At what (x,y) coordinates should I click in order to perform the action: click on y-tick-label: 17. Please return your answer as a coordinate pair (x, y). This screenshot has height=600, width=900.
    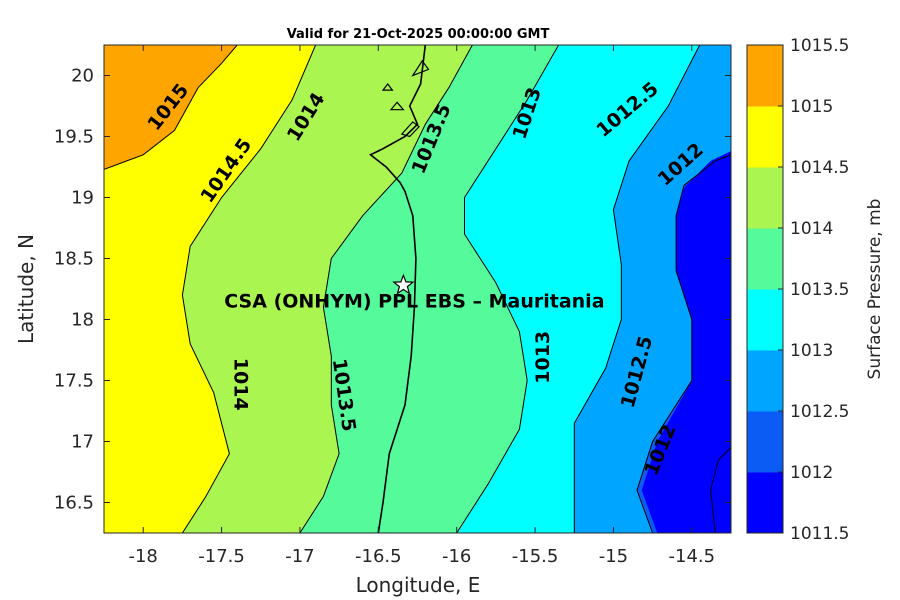
    Looking at the image, I should click on (82, 442).